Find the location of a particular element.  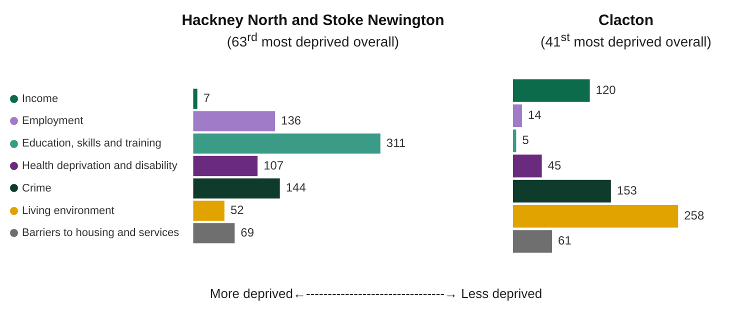

y-tick-label: Income is located at coordinates (40, 98).